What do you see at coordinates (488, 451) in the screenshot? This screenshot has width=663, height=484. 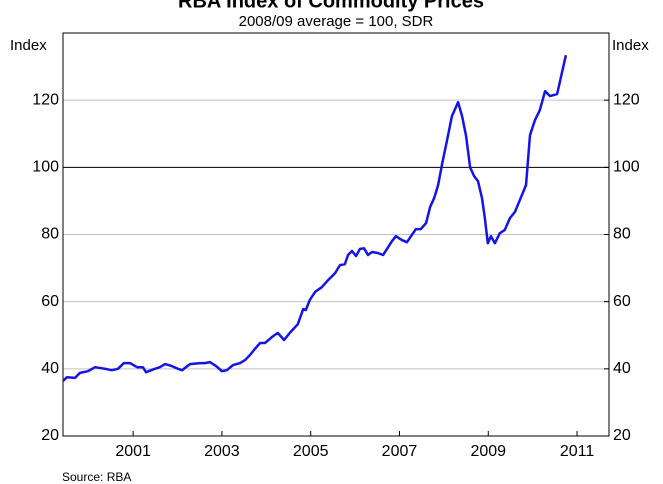 I see `x-tick-label: 2009` at bounding box center [488, 451].